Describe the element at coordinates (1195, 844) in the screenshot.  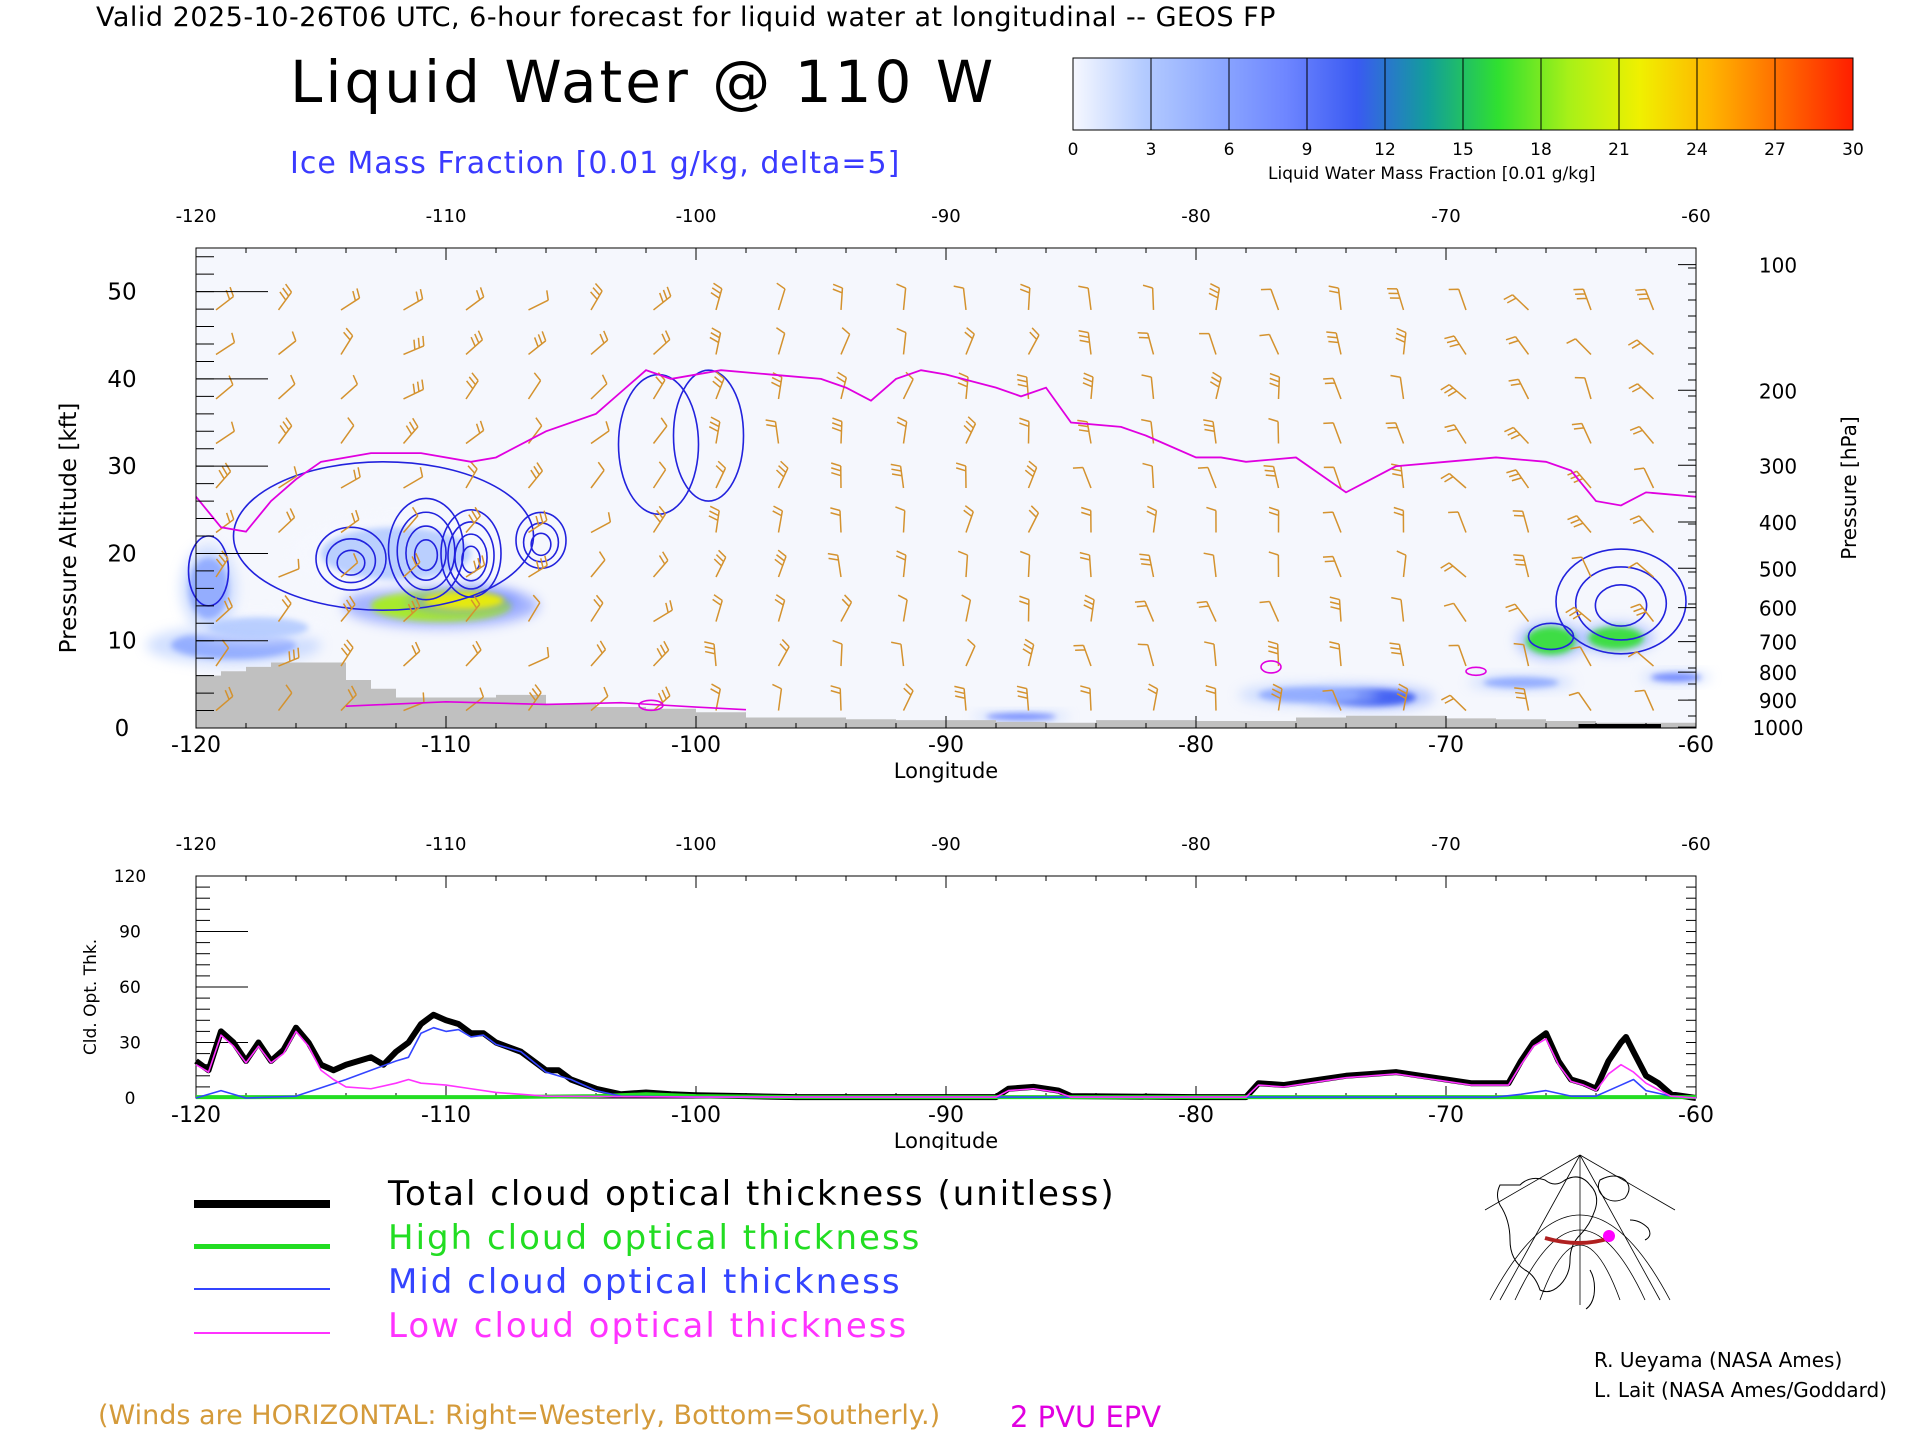
I see `x-tick-label-top: -80` at that location.